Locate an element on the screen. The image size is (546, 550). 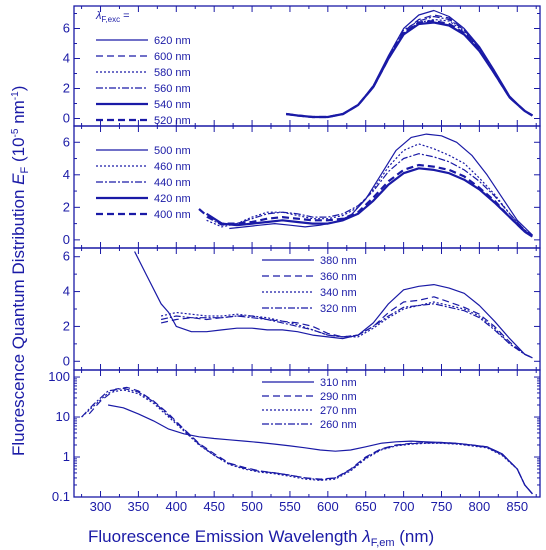
series-line-340-nm is located at coordinates (346, 330).